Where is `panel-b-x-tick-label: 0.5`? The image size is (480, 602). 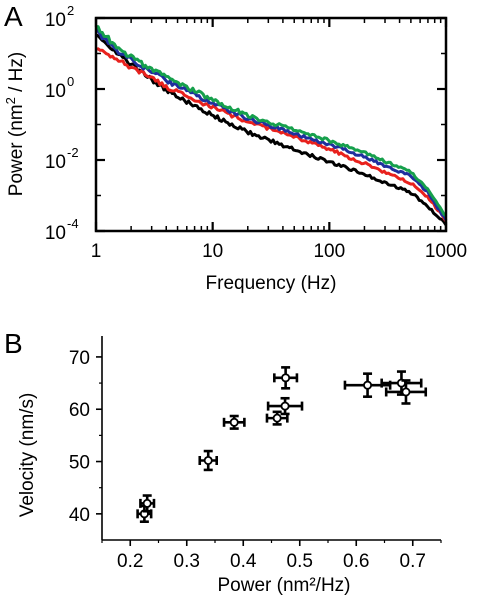 panel-b-x-tick-label: 0.5 is located at coordinates (300, 561).